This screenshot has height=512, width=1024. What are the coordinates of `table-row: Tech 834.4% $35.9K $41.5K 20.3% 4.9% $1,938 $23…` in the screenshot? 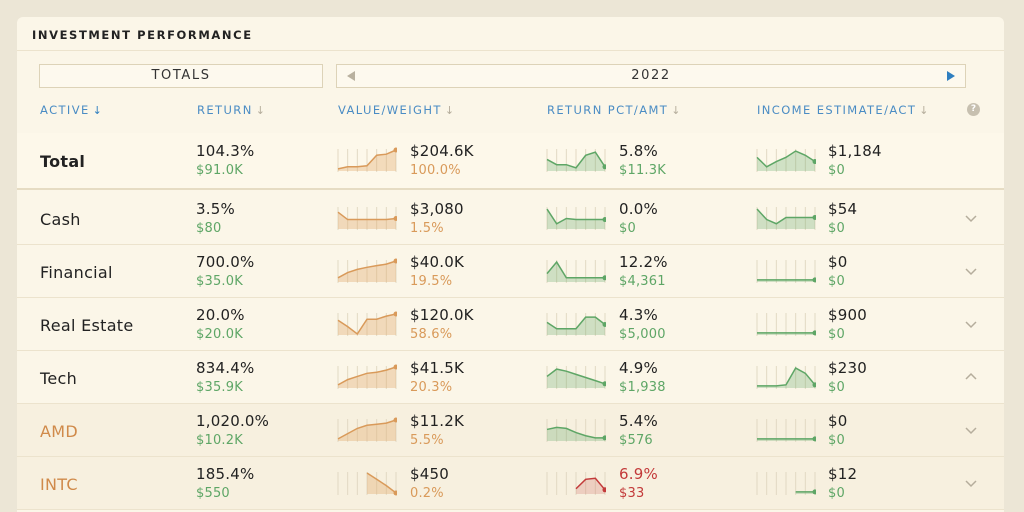 It's located at (510, 377).